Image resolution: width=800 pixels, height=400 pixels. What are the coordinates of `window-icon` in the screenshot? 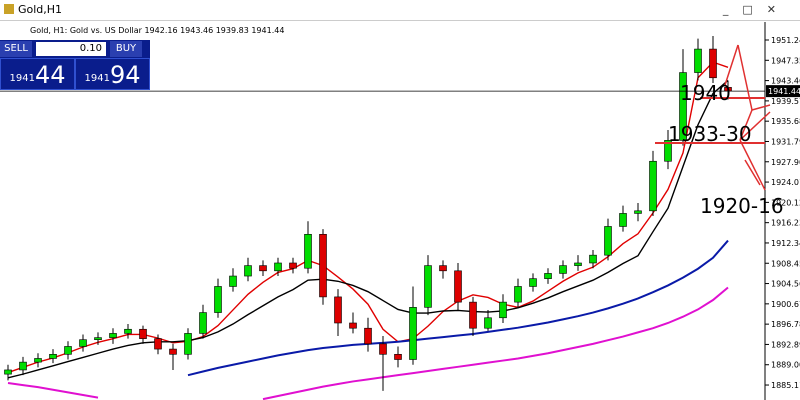 It's located at (9, 9).